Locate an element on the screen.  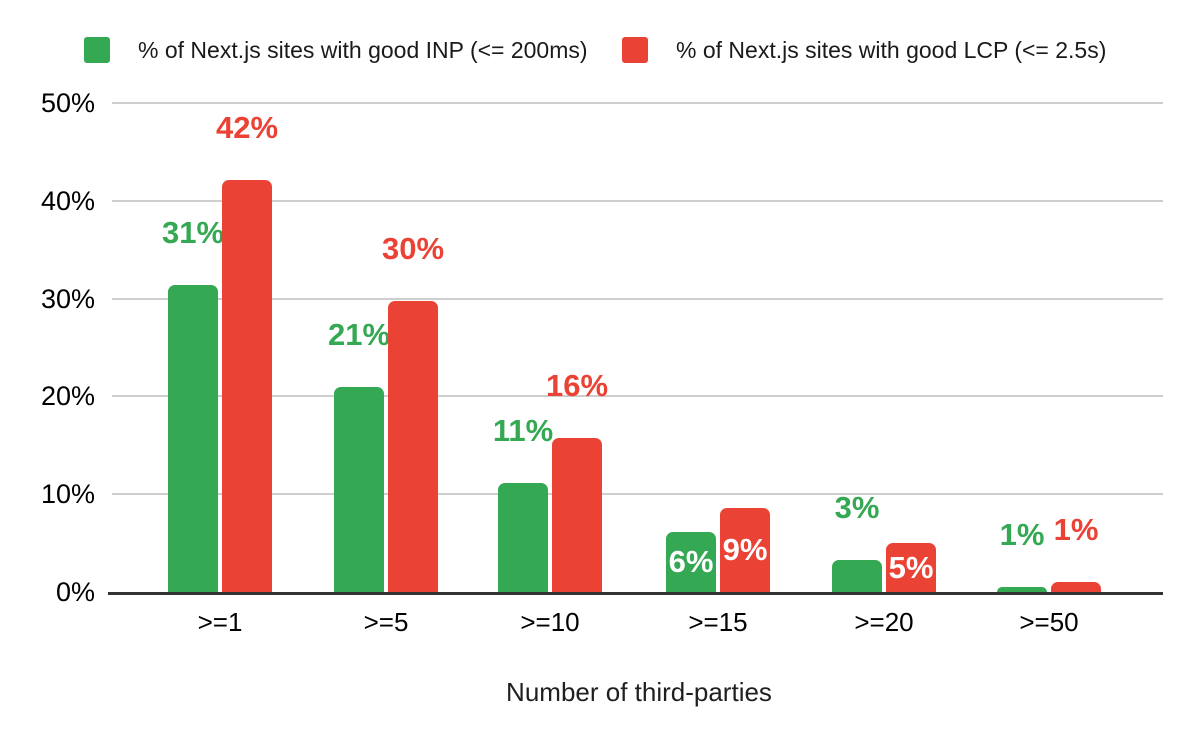
bar-label-inp->=15: 6% is located at coordinates (691, 562).